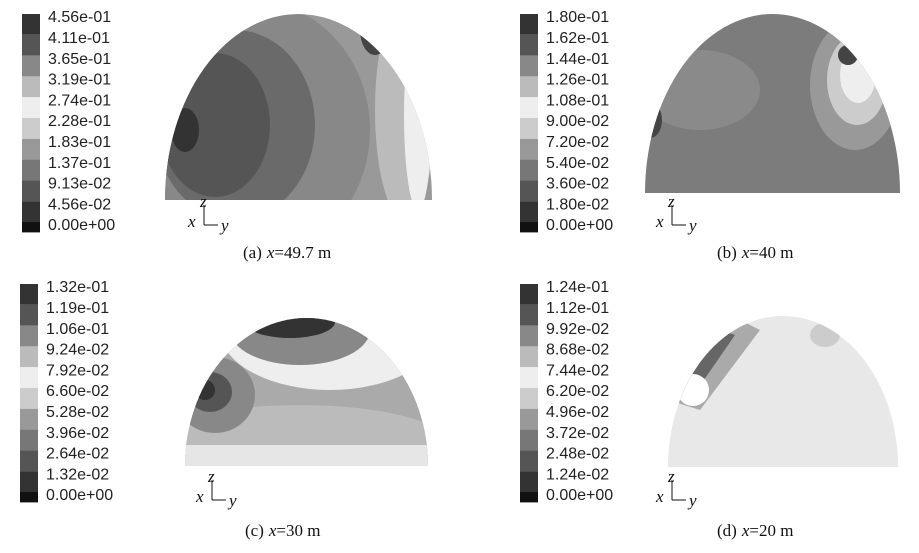 This screenshot has width=919, height=553. I want to click on legend-label: 9.92e-02, so click(577, 329).